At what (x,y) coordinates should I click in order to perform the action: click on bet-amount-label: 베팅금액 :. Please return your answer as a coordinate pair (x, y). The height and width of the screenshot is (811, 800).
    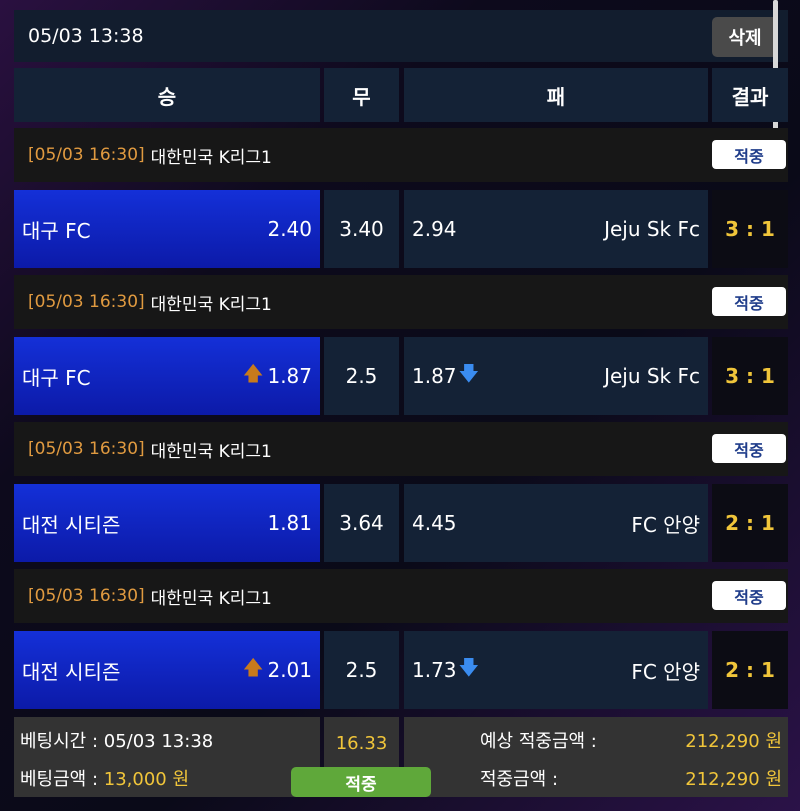
    Looking at the image, I should click on (62, 779).